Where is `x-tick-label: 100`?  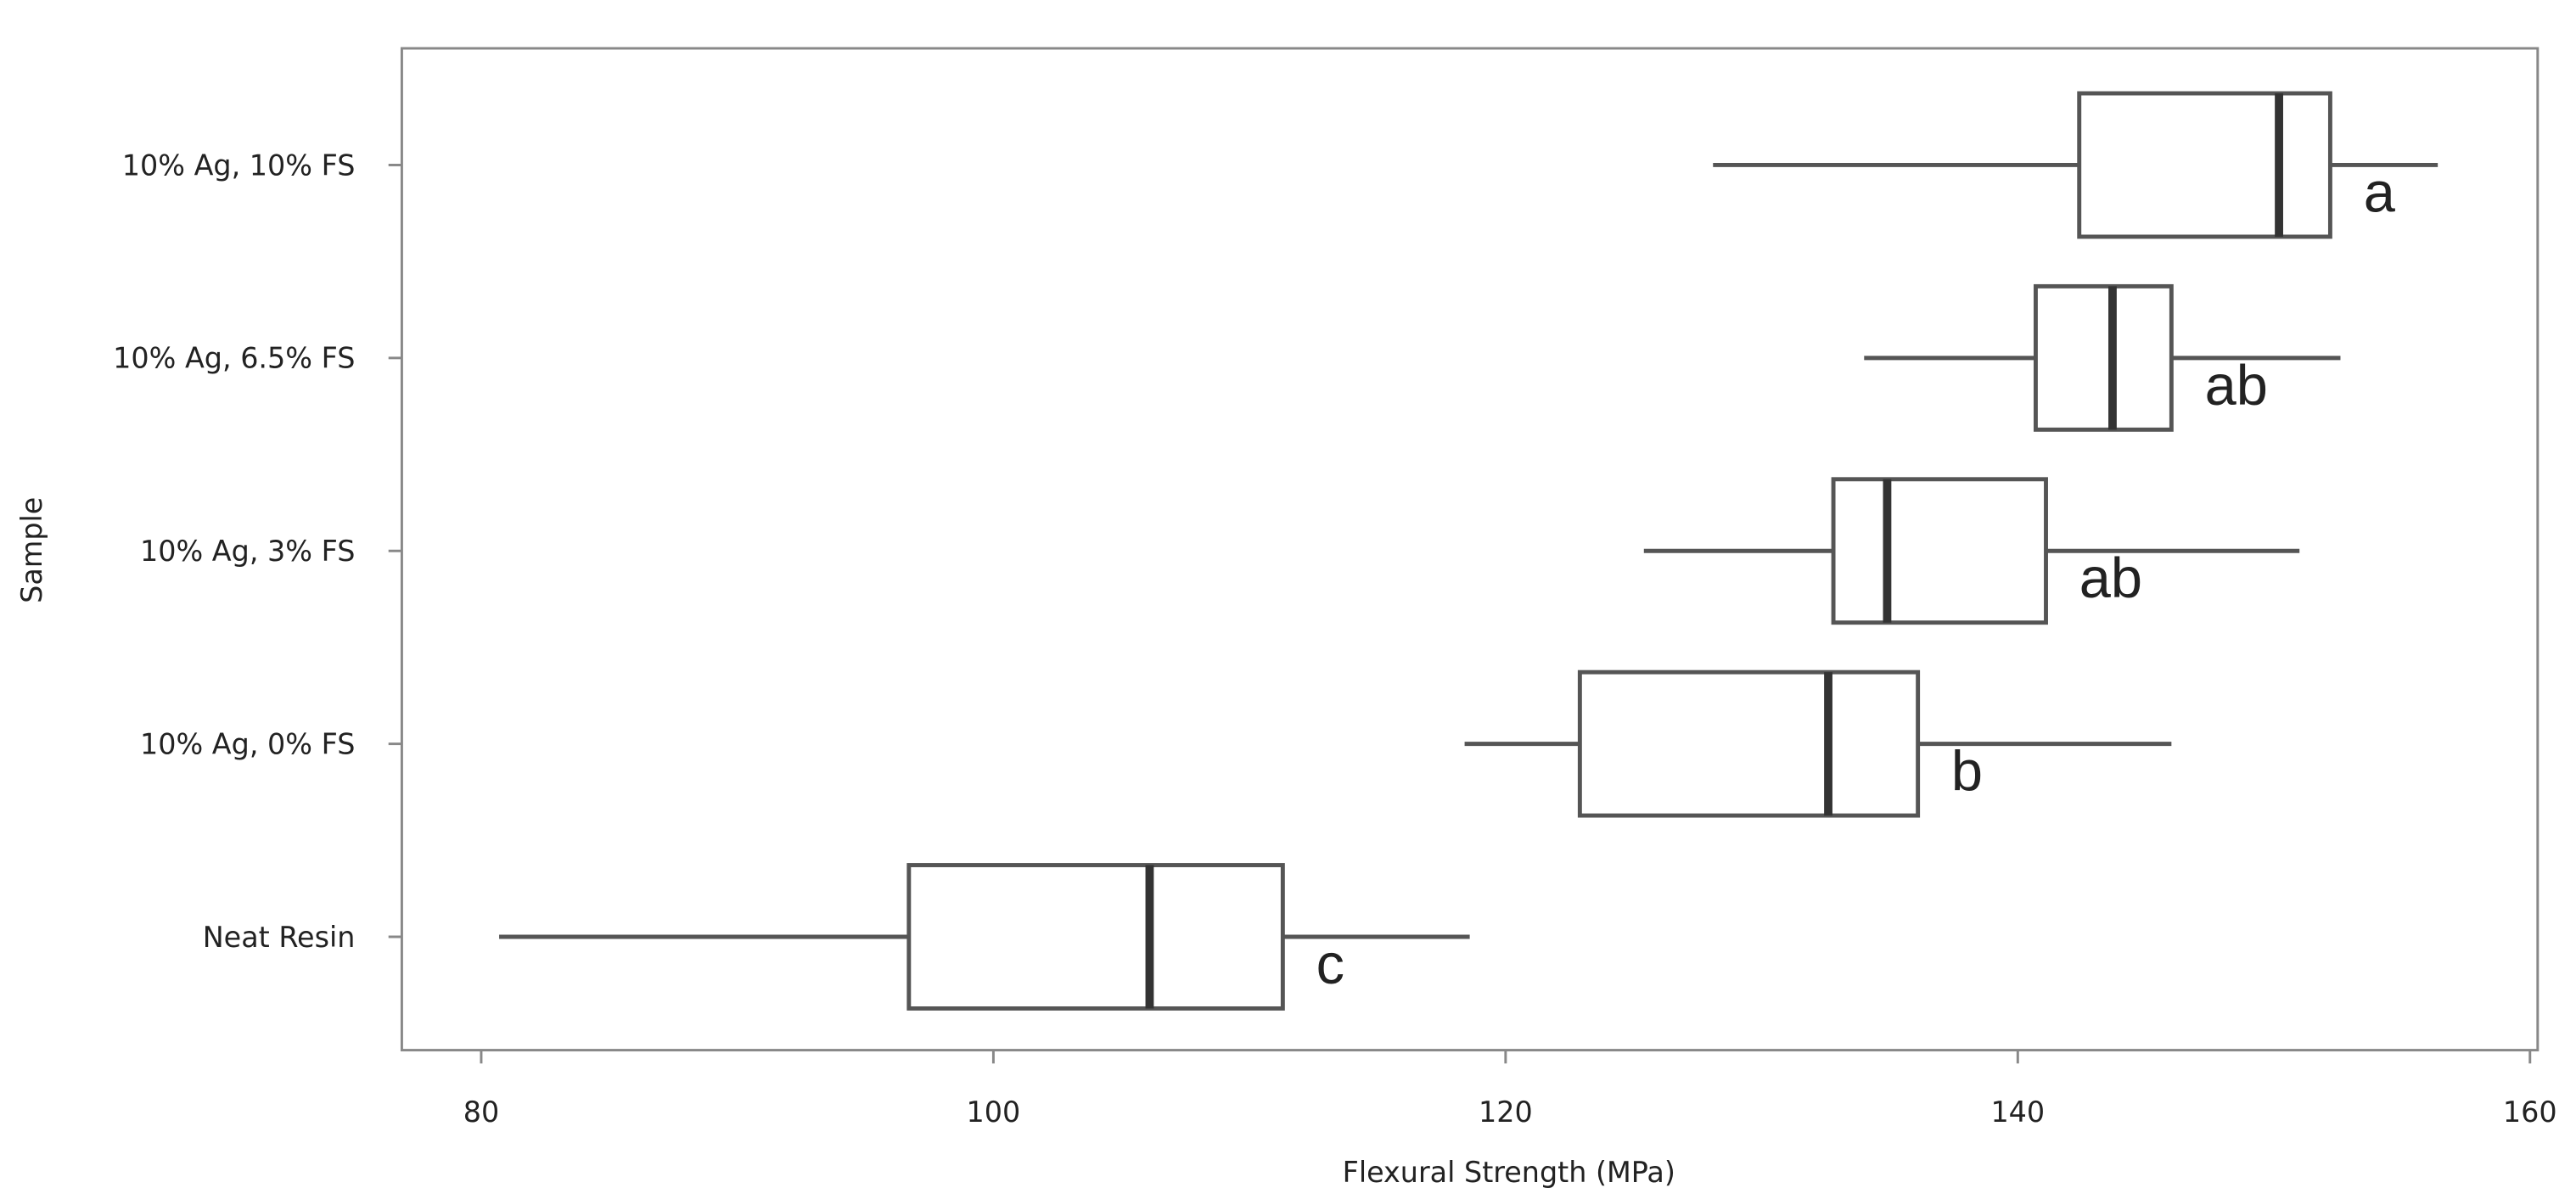
x-tick-label: 100 is located at coordinates (994, 1112).